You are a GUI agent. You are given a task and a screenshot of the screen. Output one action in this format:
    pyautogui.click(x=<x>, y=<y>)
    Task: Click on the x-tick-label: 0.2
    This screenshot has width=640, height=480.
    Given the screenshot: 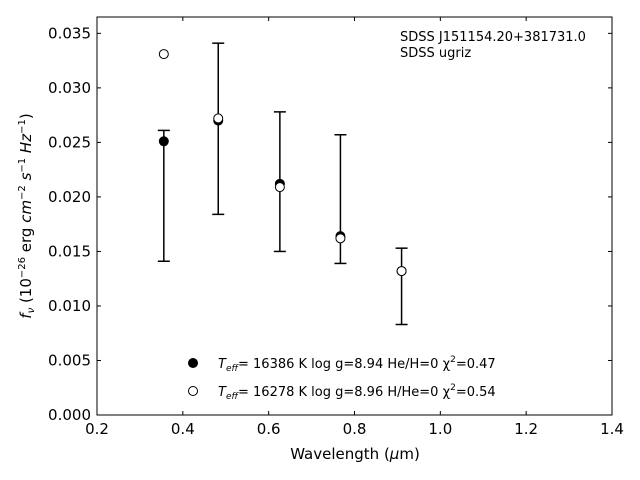 What is the action you would take?
    pyautogui.click(x=97, y=429)
    